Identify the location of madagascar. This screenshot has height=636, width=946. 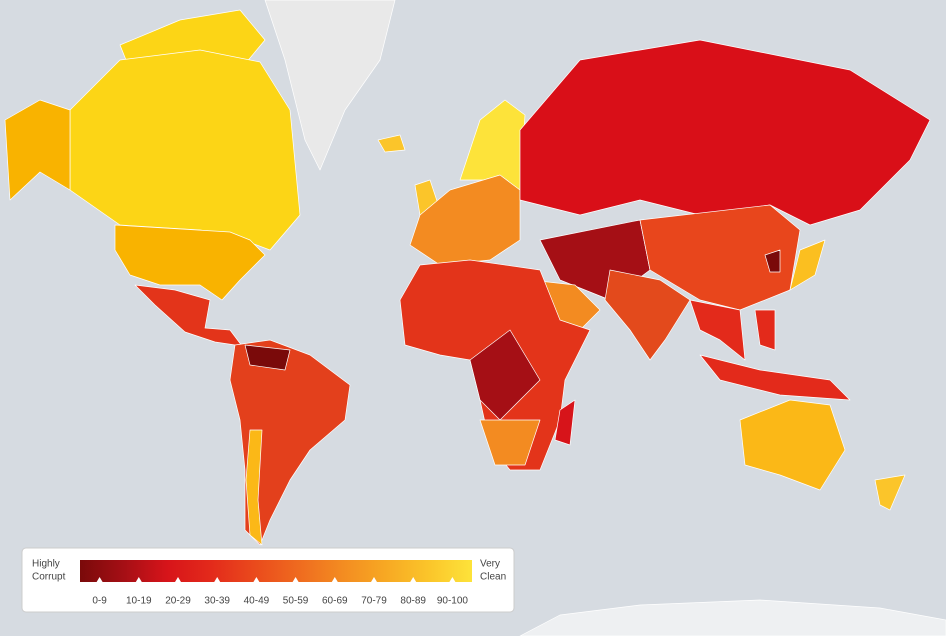
(565, 422).